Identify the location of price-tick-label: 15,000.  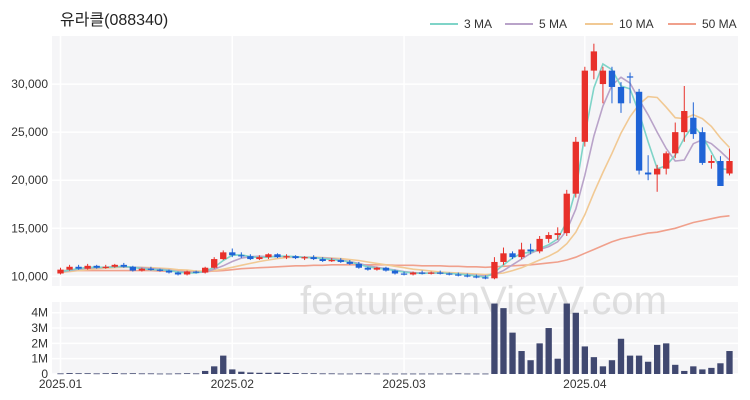
(29, 228).